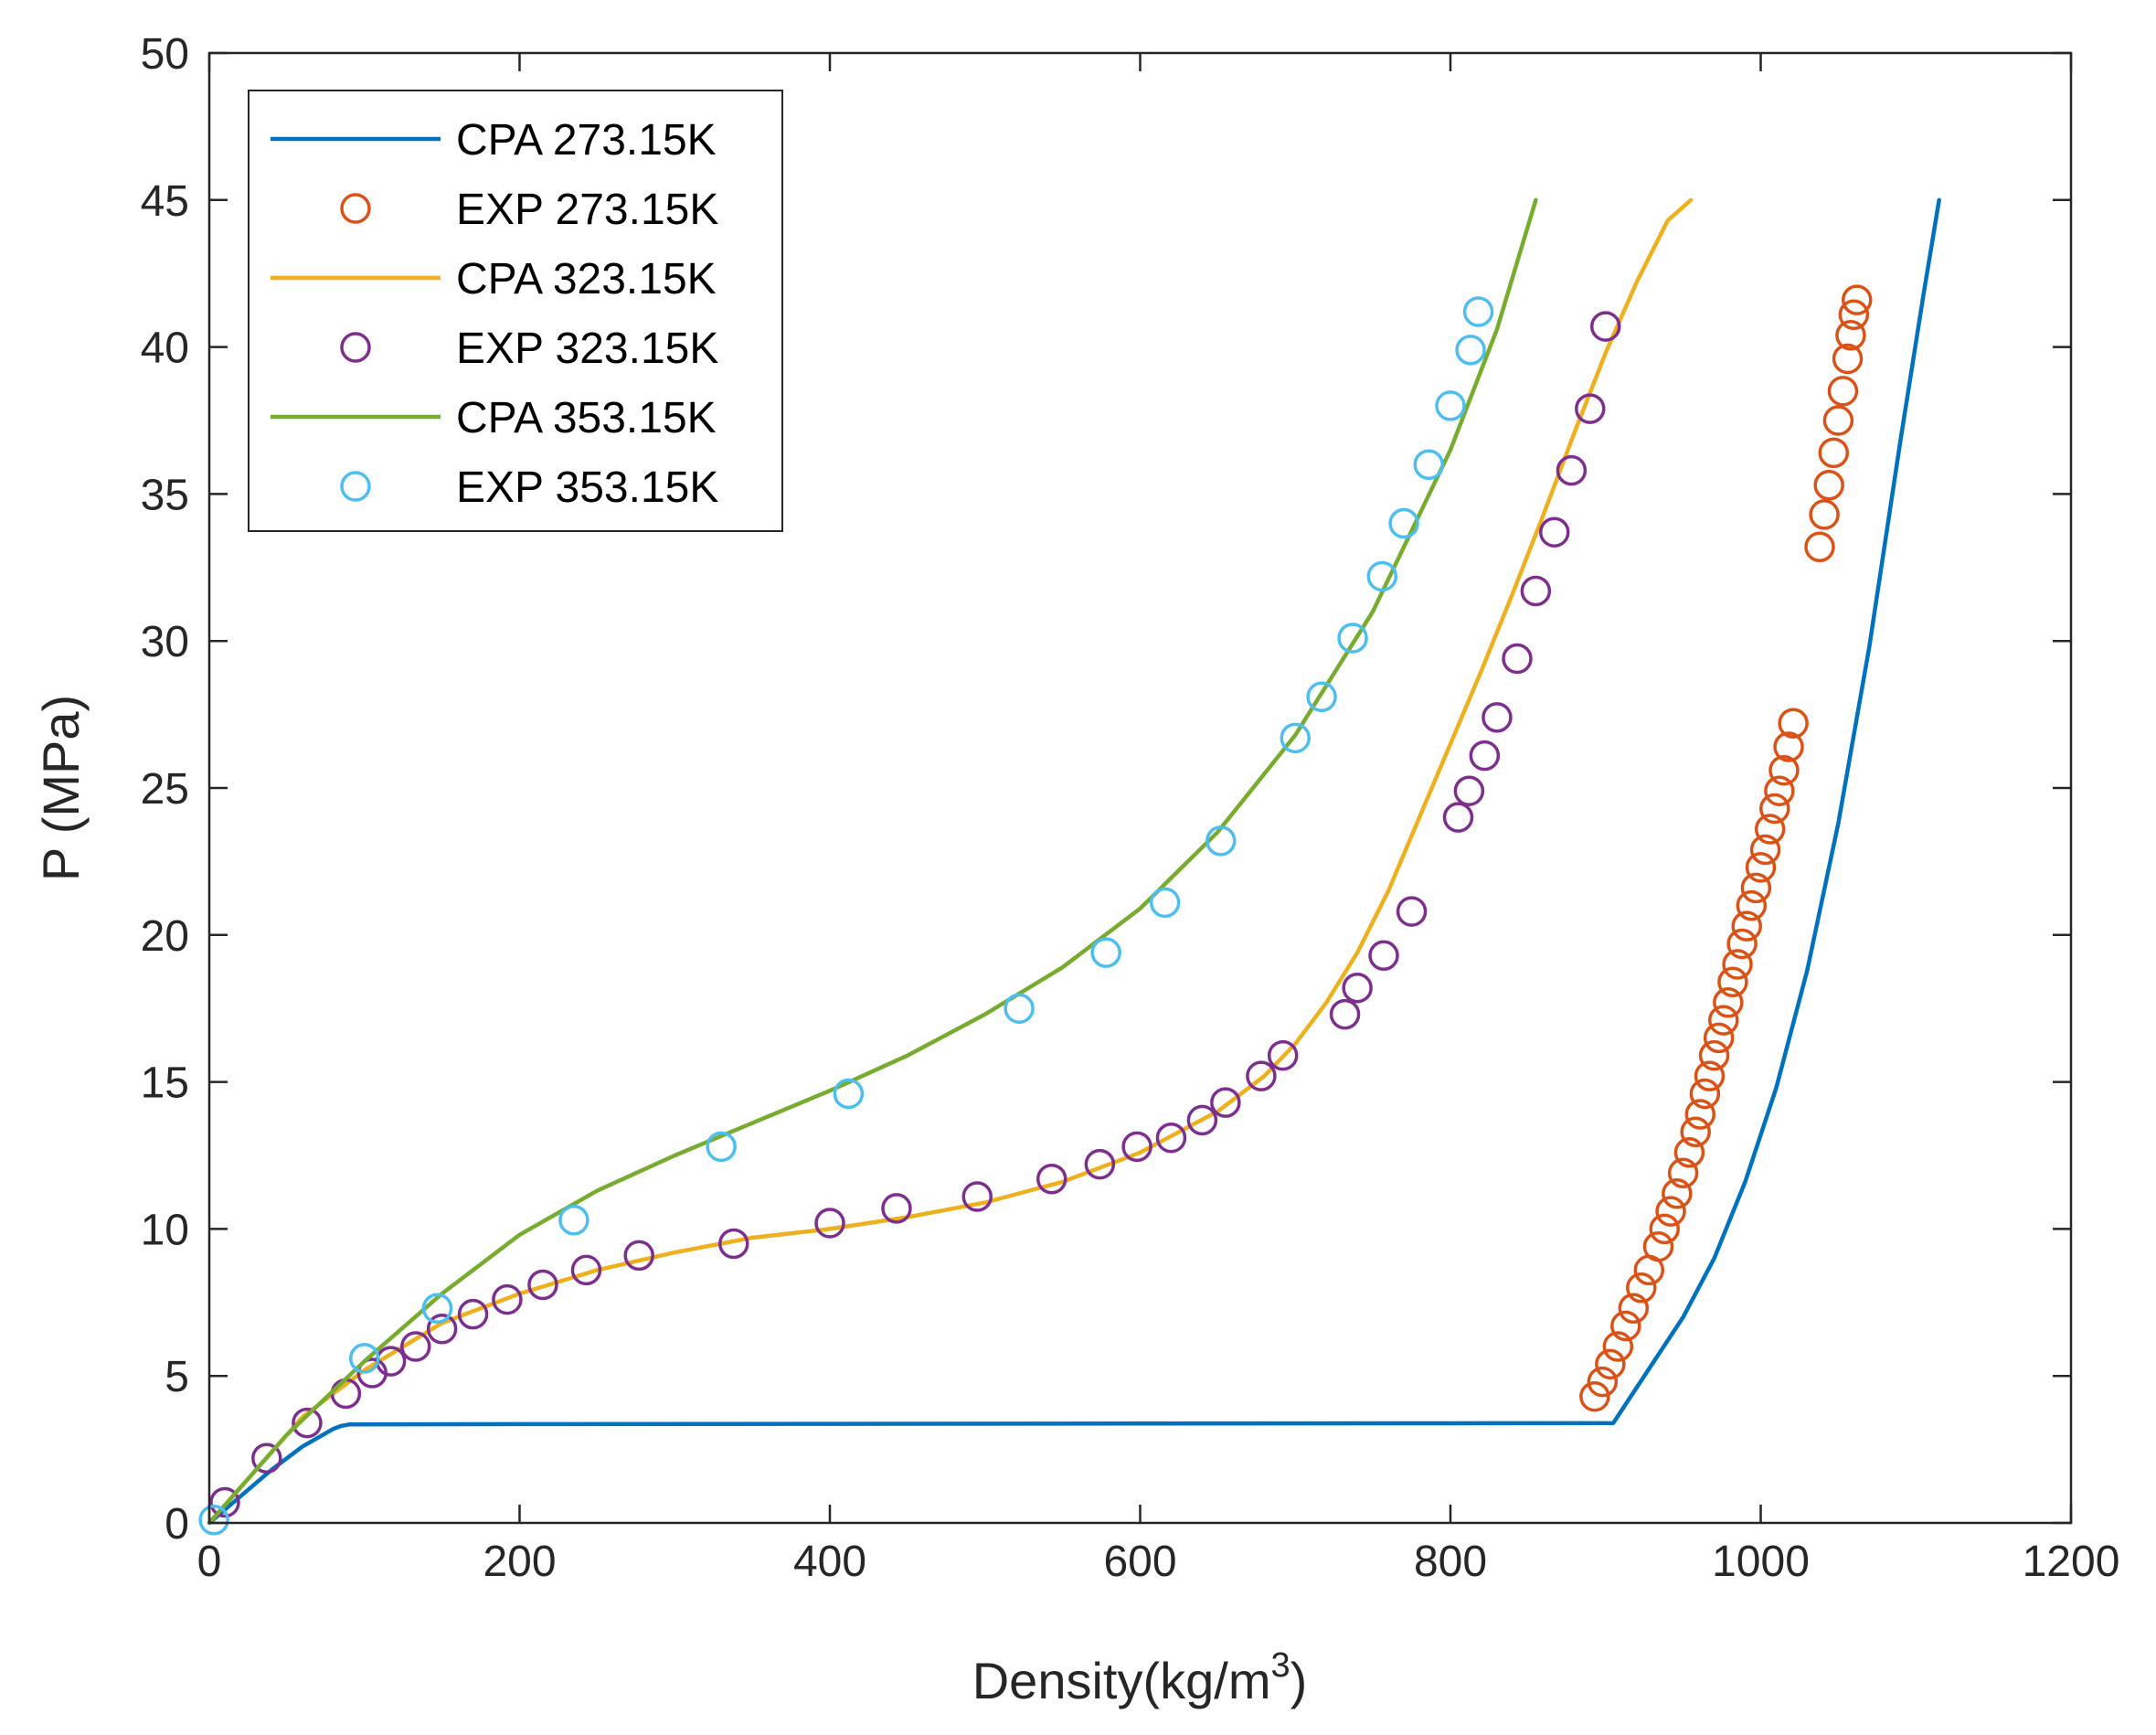 This screenshot has height=1735, width=2156. Describe the element at coordinates (165, 790) in the screenshot. I see `y-tick-label: 25` at that location.